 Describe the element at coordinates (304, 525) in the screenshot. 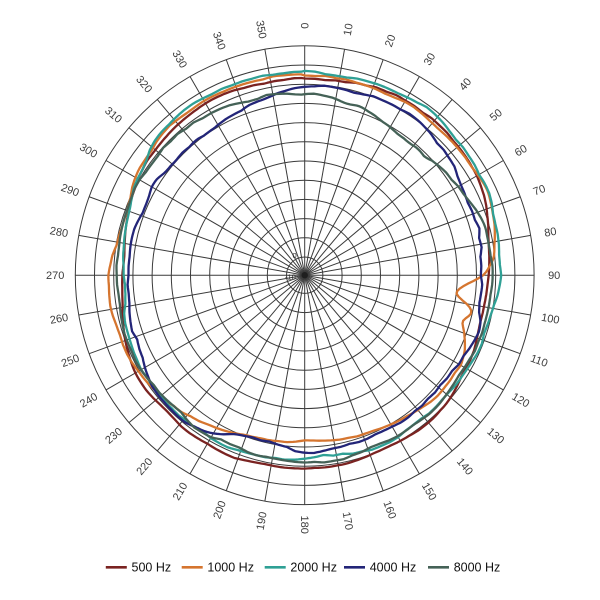

I see `svg-text: 180` at that location.